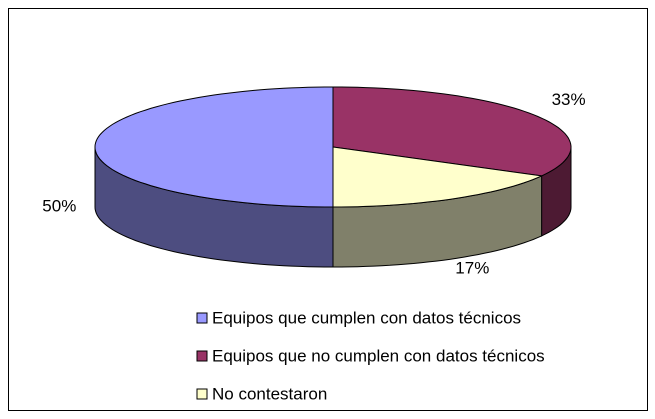  What do you see at coordinates (569, 99) in the screenshot?
I see `data-label: 33%` at bounding box center [569, 99].